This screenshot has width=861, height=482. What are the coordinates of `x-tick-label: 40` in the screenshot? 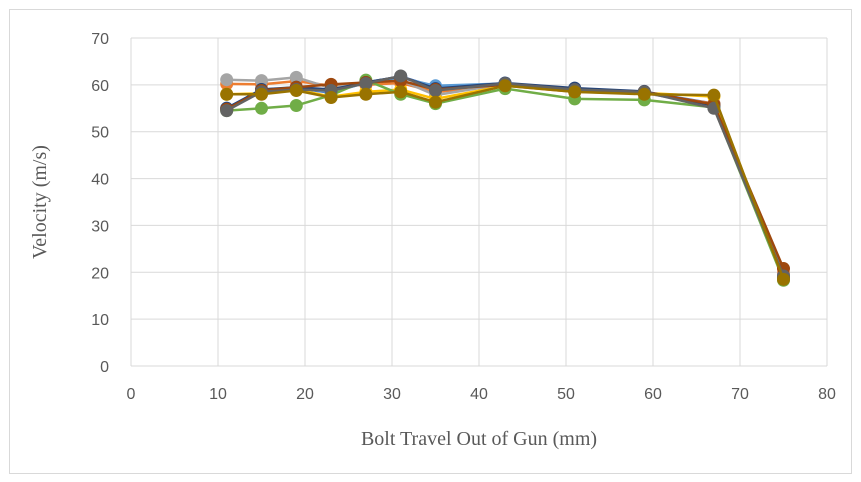 It's located at (479, 394).